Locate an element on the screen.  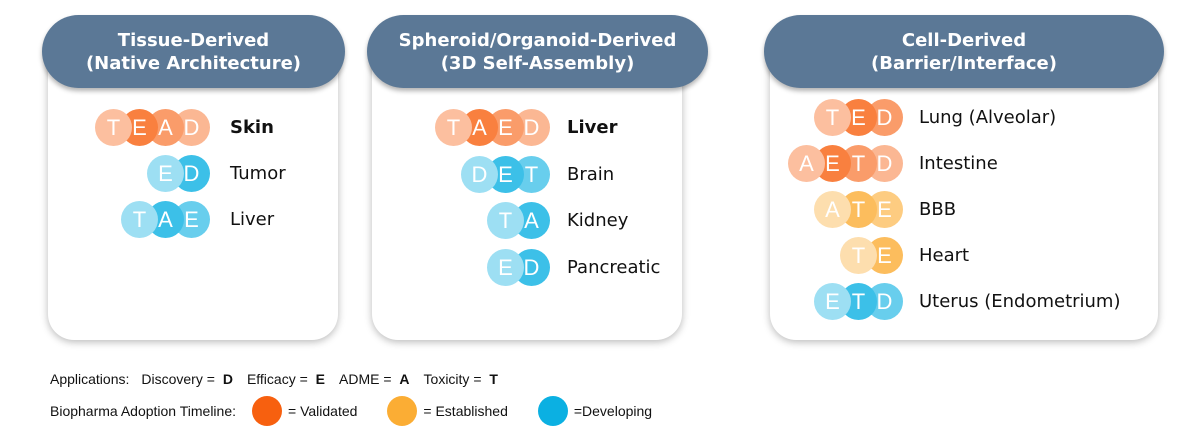
timeline-developing: =Developing is located at coordinates (613, 411).